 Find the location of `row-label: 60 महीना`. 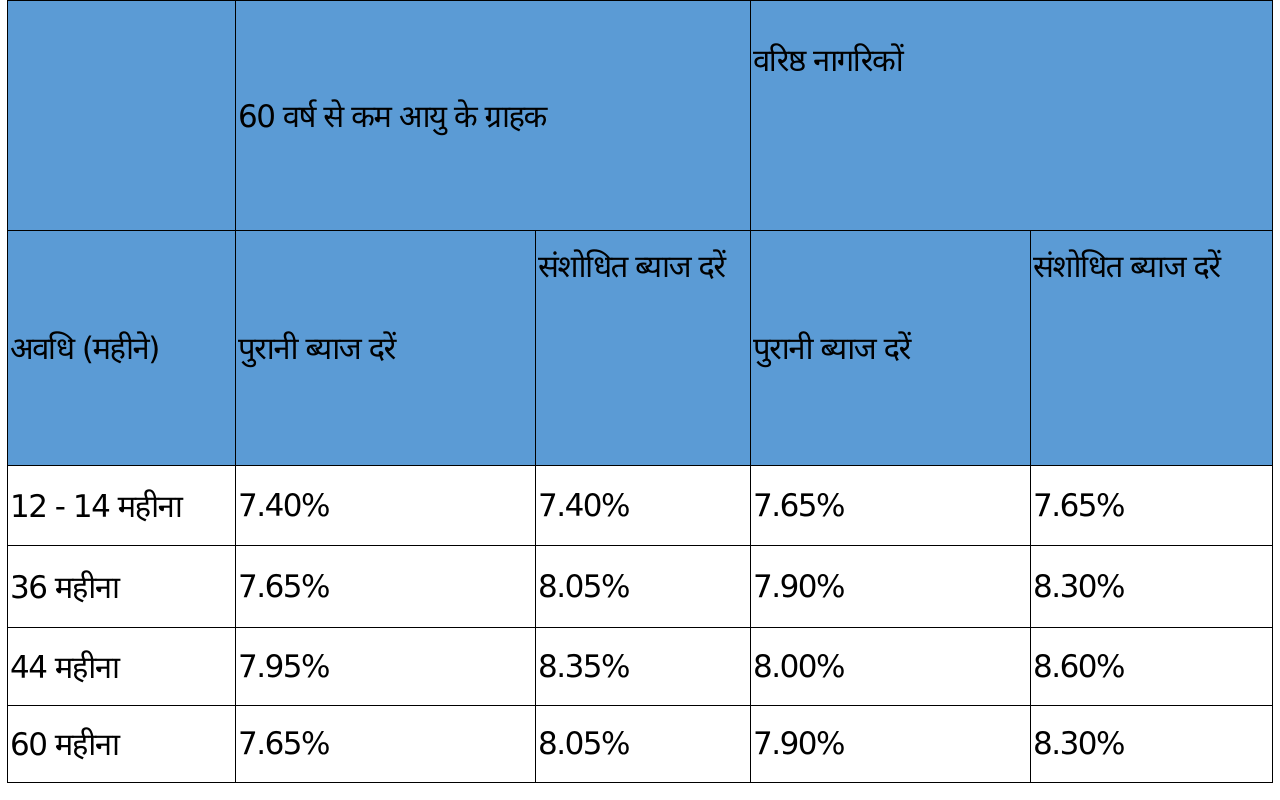

row-label: 60 महीना is located at coordinates (121, 744).